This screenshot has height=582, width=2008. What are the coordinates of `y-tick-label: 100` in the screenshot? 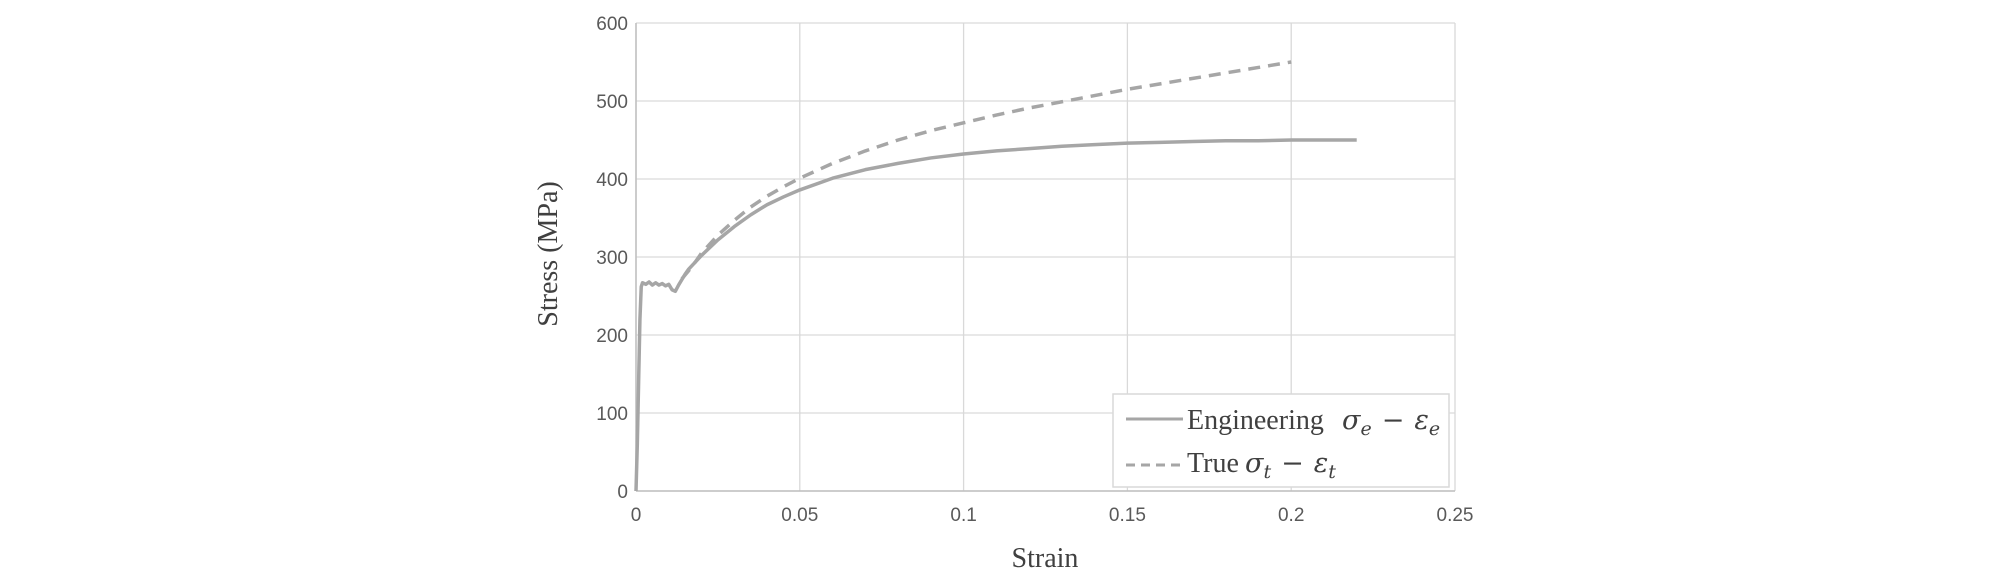 It's located at (612, 414).